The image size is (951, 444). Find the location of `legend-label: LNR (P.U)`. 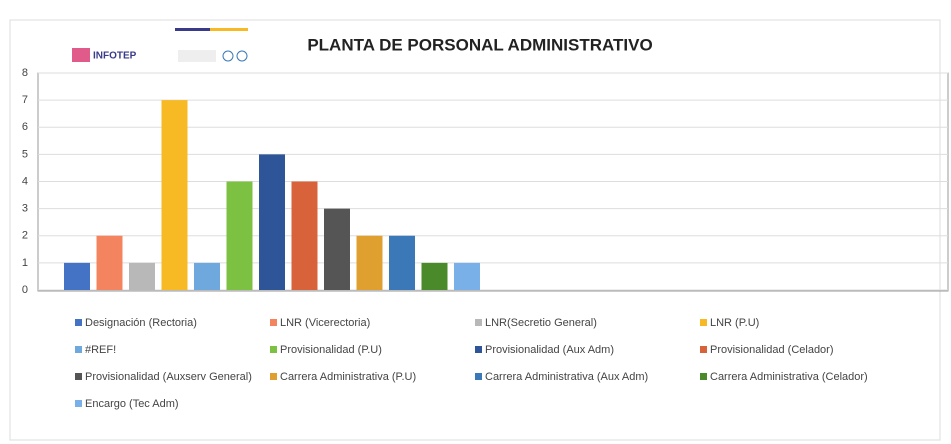

legend-label: LNR (P.U) is located at coordinates (734, 323).